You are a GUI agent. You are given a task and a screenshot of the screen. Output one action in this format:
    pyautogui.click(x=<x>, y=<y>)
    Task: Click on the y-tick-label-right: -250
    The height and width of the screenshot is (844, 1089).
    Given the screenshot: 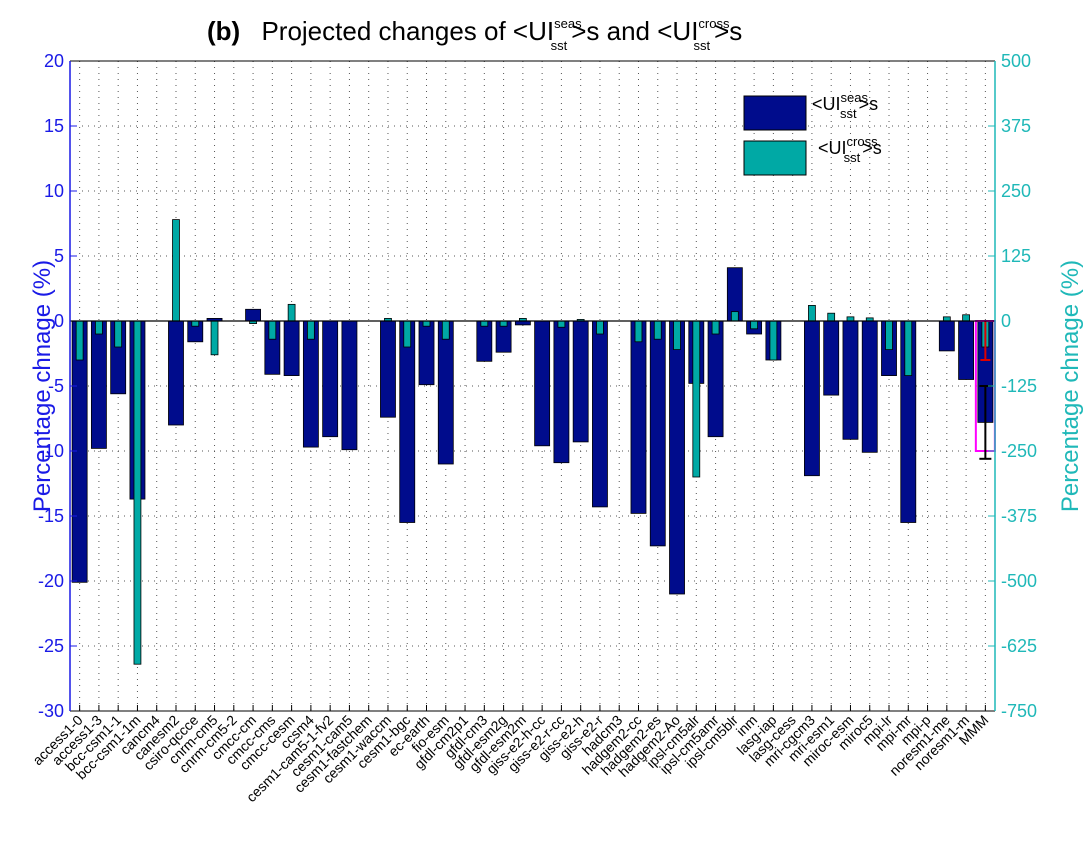 What is the action you would take?
    pyautogui.click(x=1019, y=451)
    